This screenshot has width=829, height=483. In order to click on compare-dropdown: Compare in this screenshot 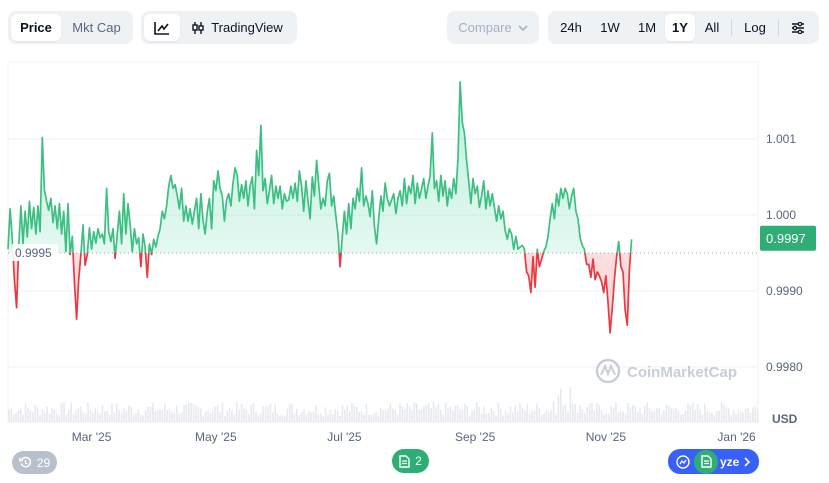, I will do `click(493, 27)`.